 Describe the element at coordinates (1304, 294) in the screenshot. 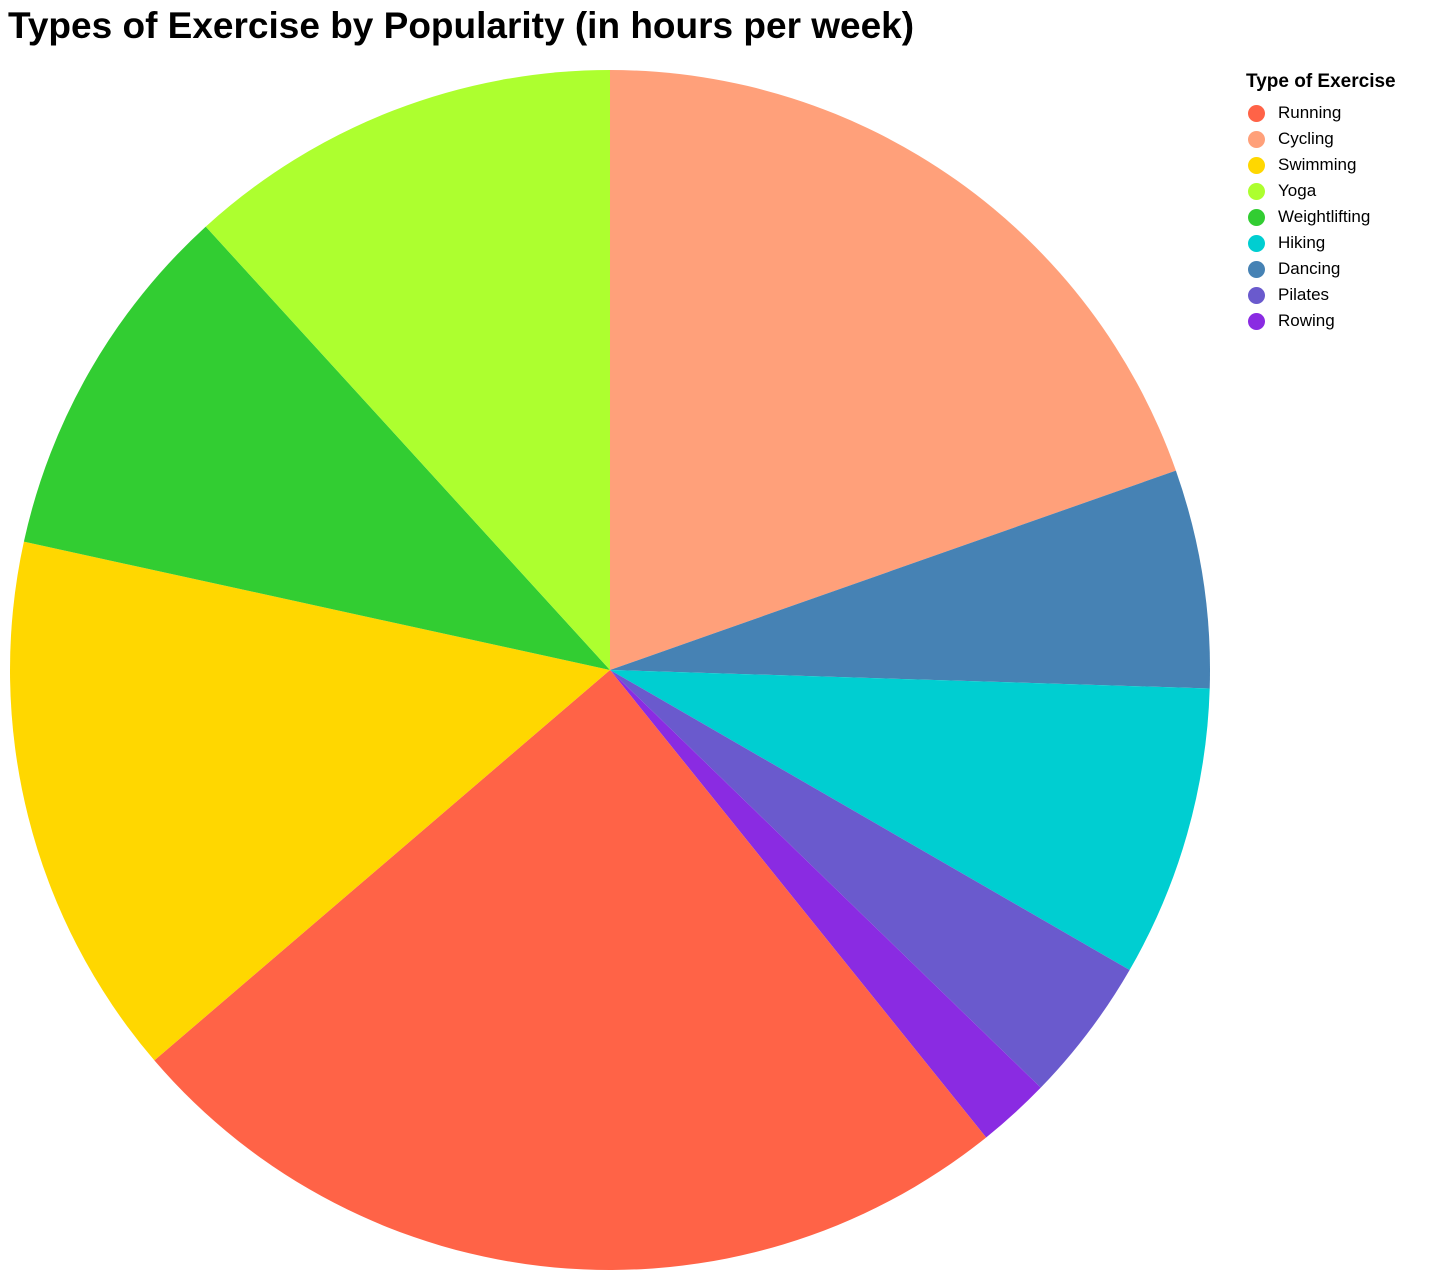

I see `legend-label: Pilates` at that location.